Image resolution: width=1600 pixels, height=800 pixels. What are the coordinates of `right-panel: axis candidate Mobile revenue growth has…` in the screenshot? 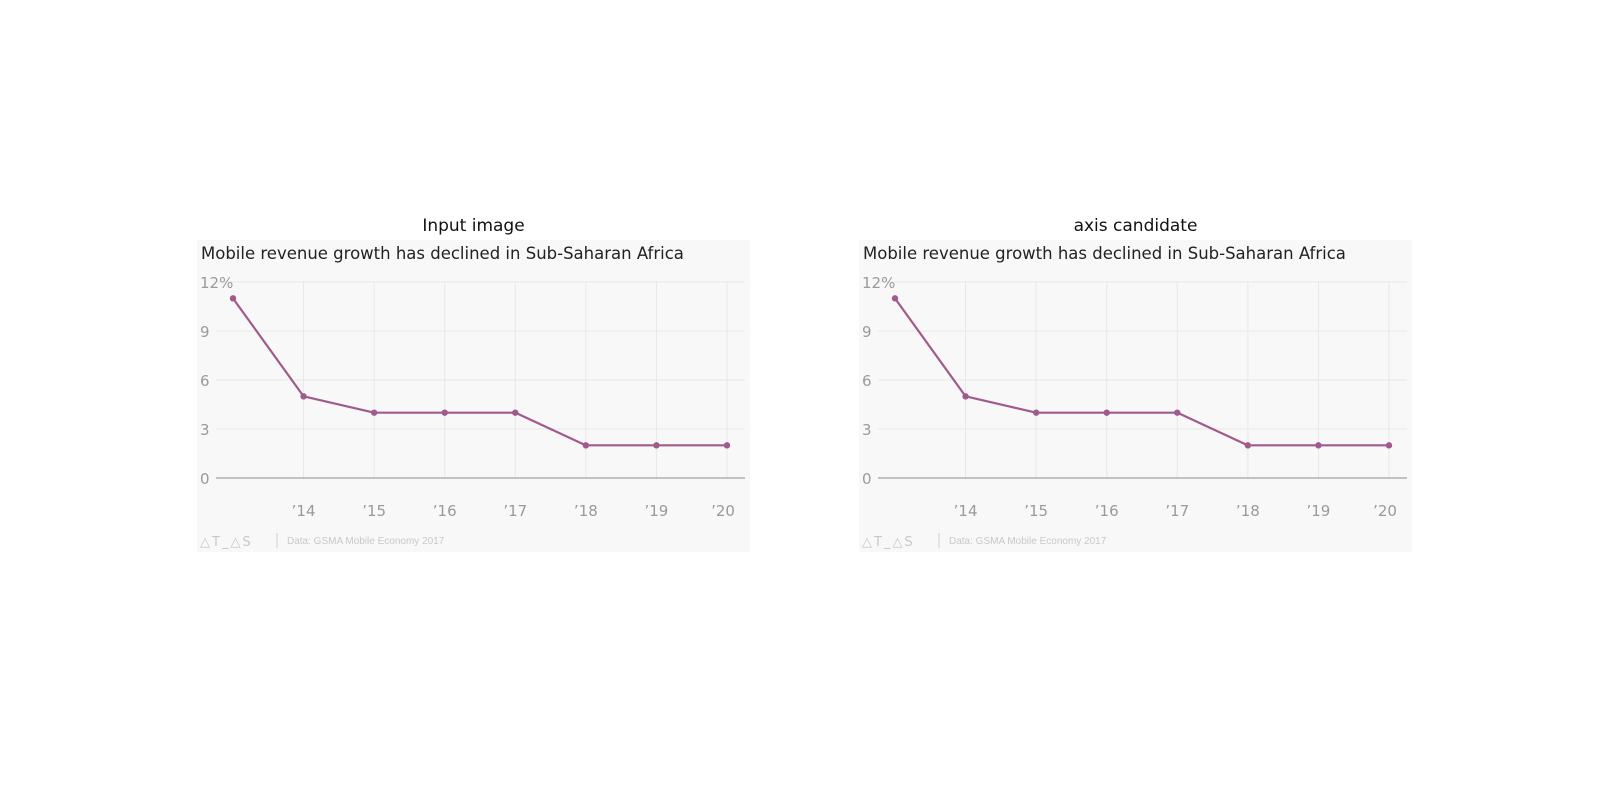 It's located at (1135, 383).